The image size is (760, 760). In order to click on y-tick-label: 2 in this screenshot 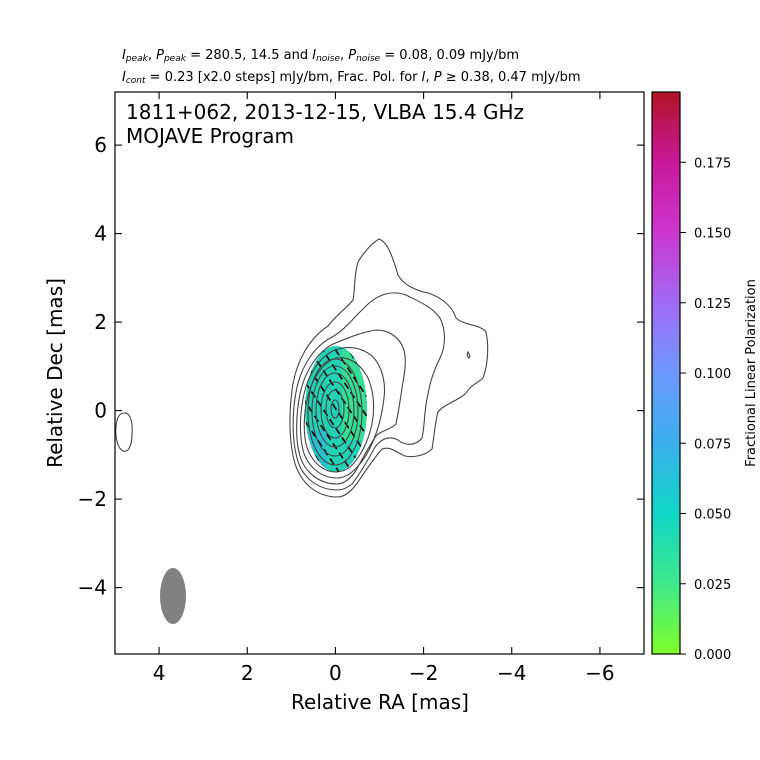, I will do `click(100, 322)`.